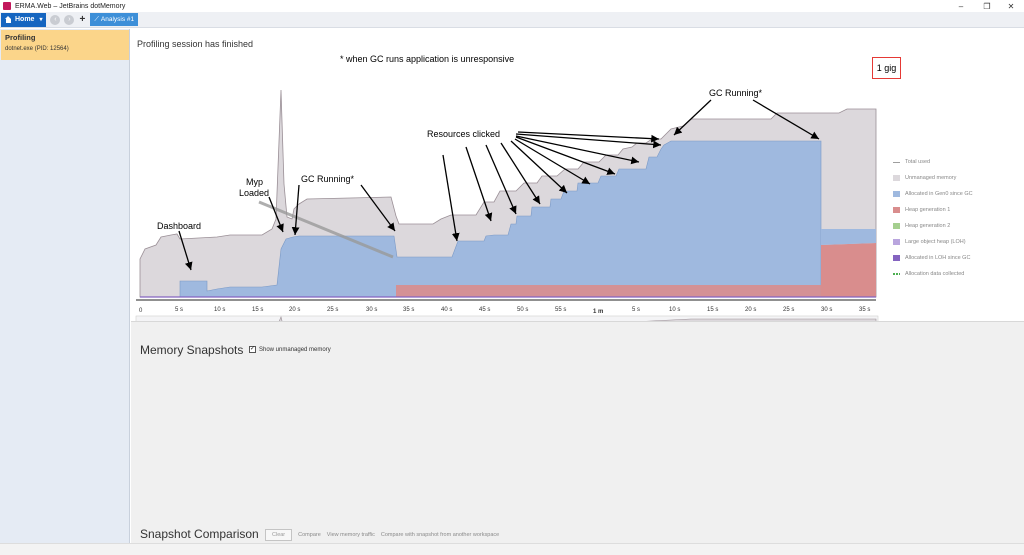  Describe the element at coordinates (987, 6) in the screenshot. I see `maximize-button: ❐` at that location.